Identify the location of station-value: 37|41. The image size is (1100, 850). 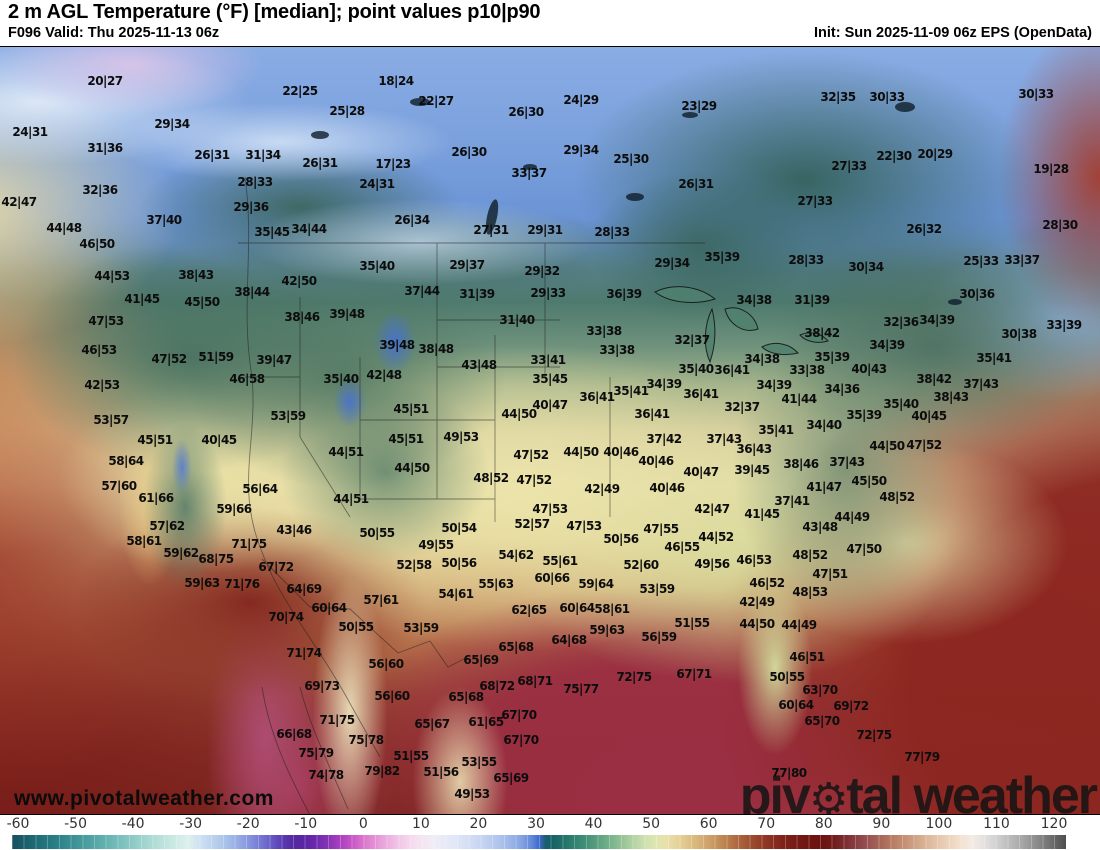
(792, 501).